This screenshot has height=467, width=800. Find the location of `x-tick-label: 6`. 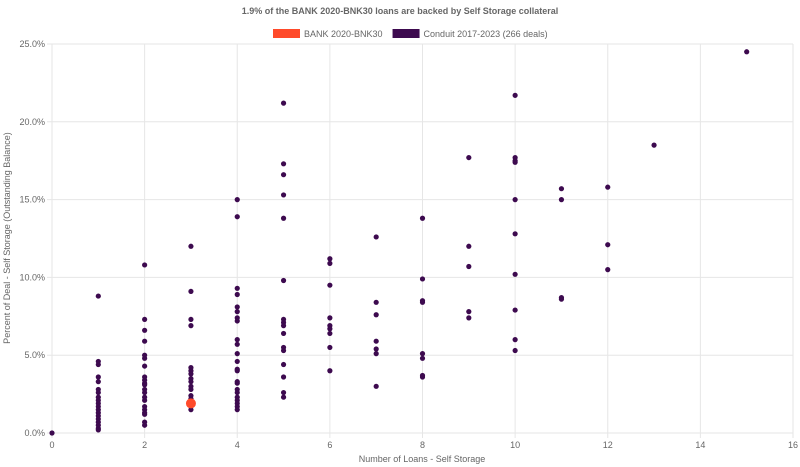

x-tick-label: 6 is located at coordinates (329, 445).